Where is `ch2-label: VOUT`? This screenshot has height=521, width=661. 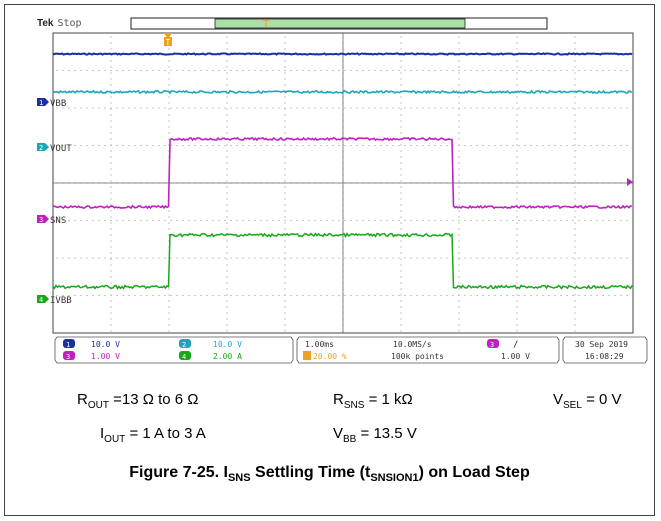
ch2-label: VOUT is located at coordinates (61, 149).